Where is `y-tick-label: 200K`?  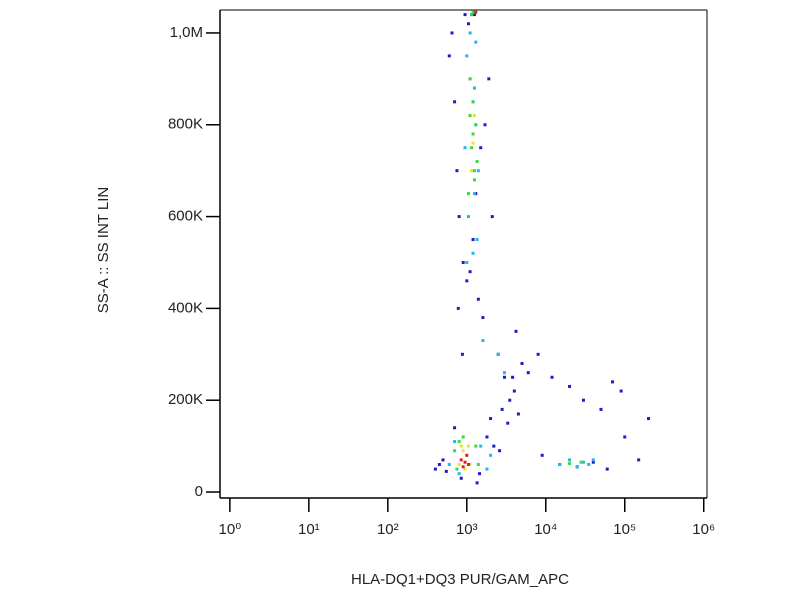 y-tick-label: 200K is located at coordinates (185, 399).